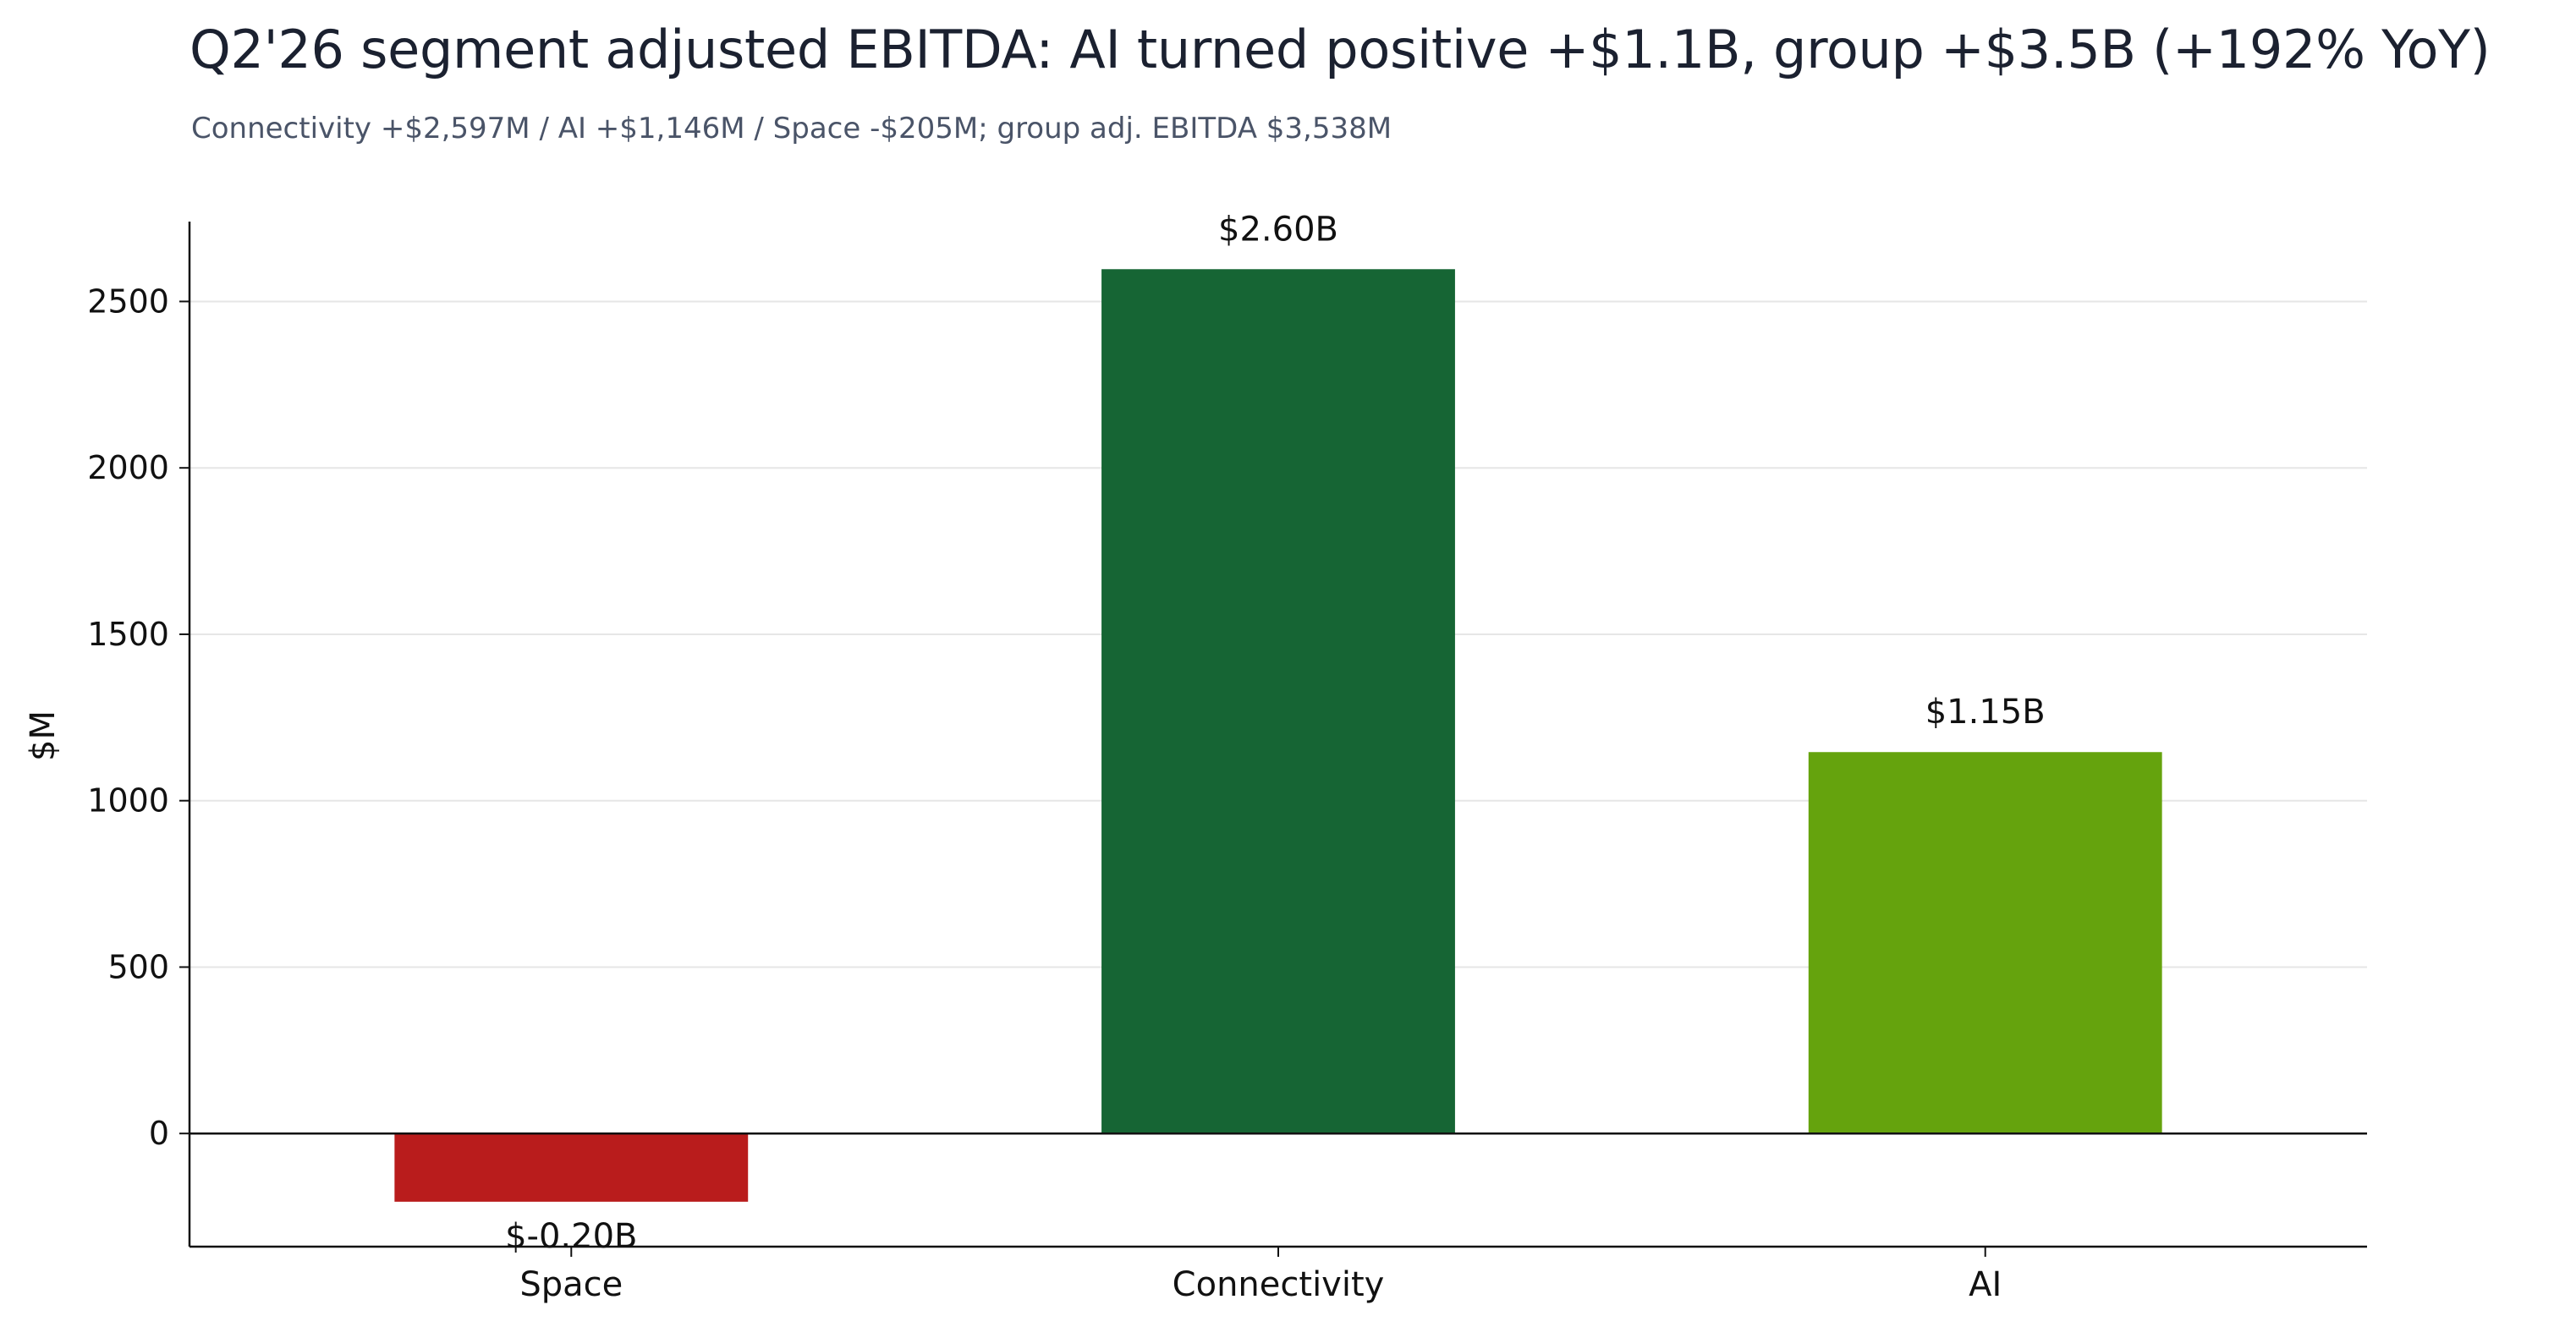  I want to click on y-tick-label: 0, so click(159, 1133).